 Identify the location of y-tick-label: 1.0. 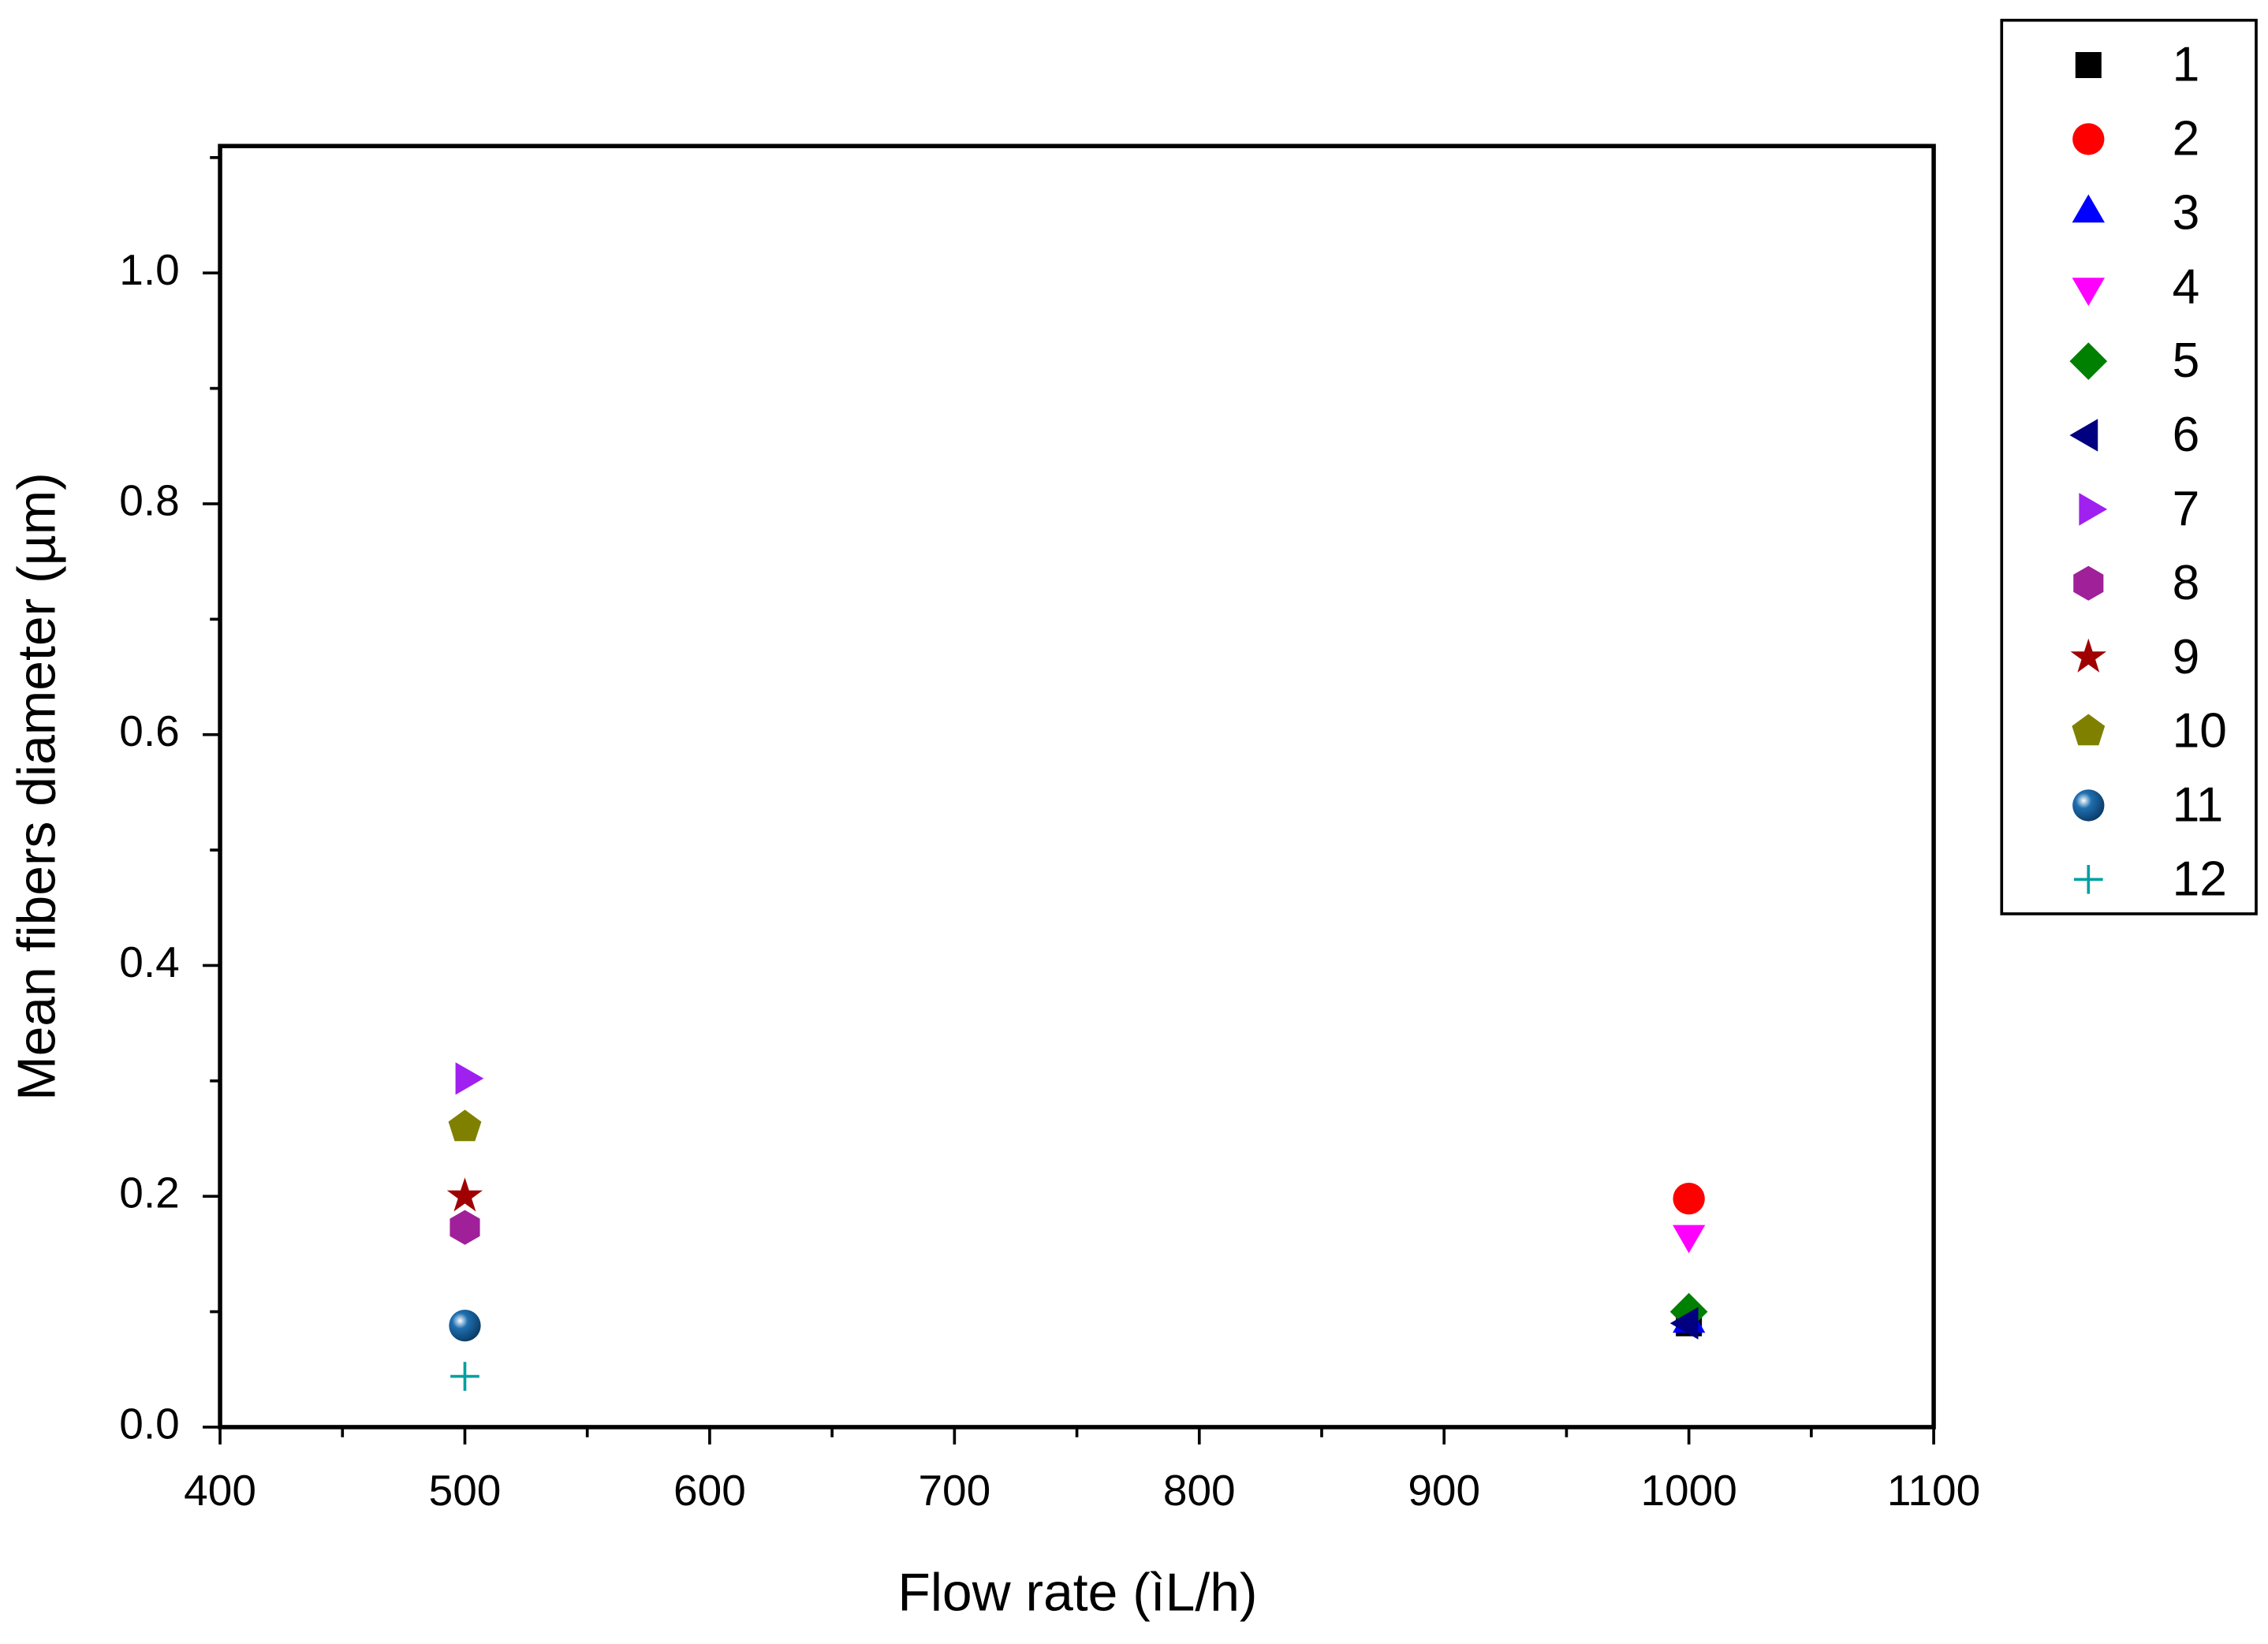
(149, 269).